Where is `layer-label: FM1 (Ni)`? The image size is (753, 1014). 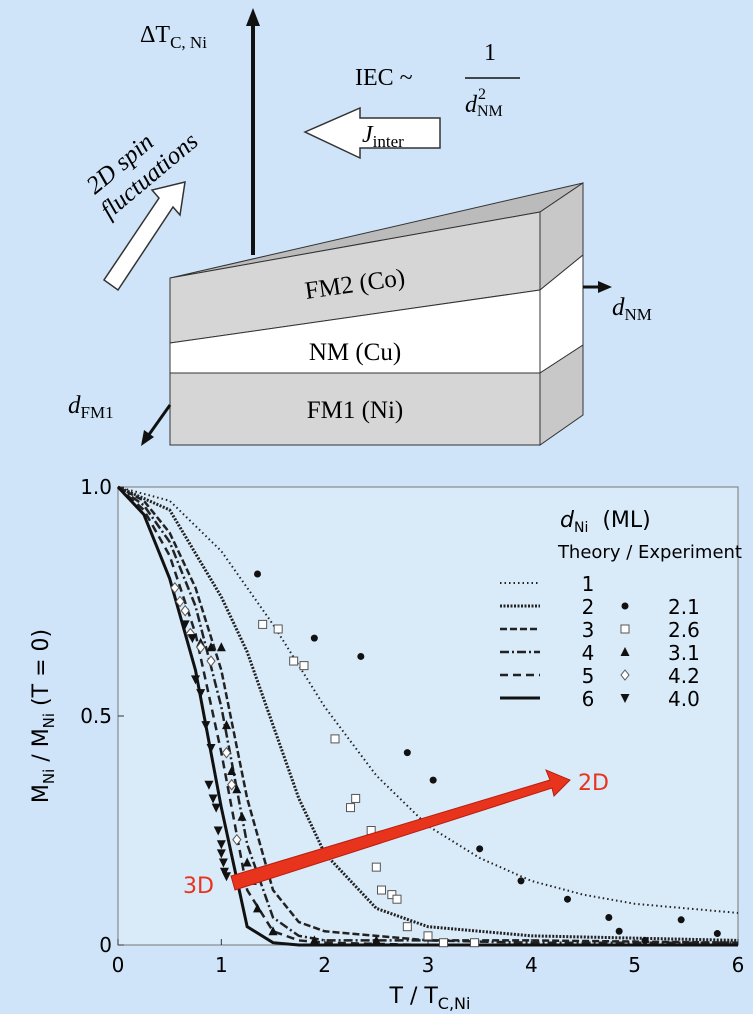 layer-label: FM1 (Ni) is located at coordinates (355, 410).